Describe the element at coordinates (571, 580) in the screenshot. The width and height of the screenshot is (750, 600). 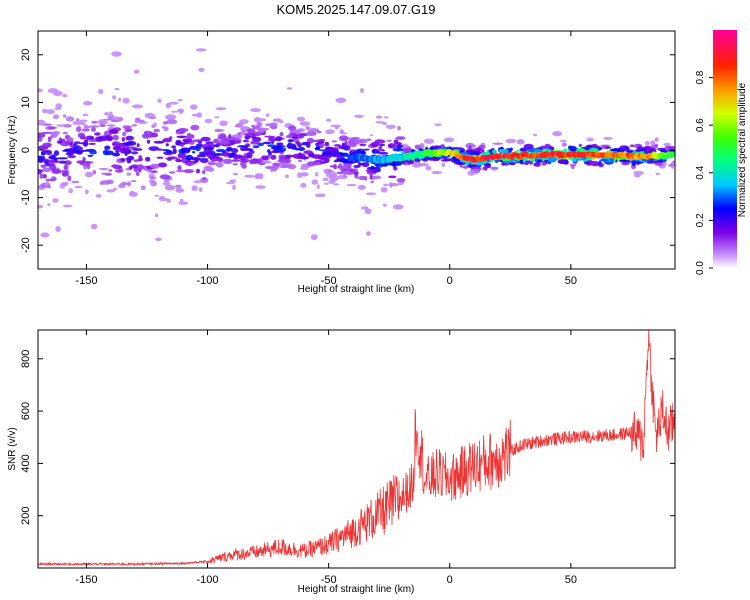
I see `snr-x-tick-label: 50` at that location.